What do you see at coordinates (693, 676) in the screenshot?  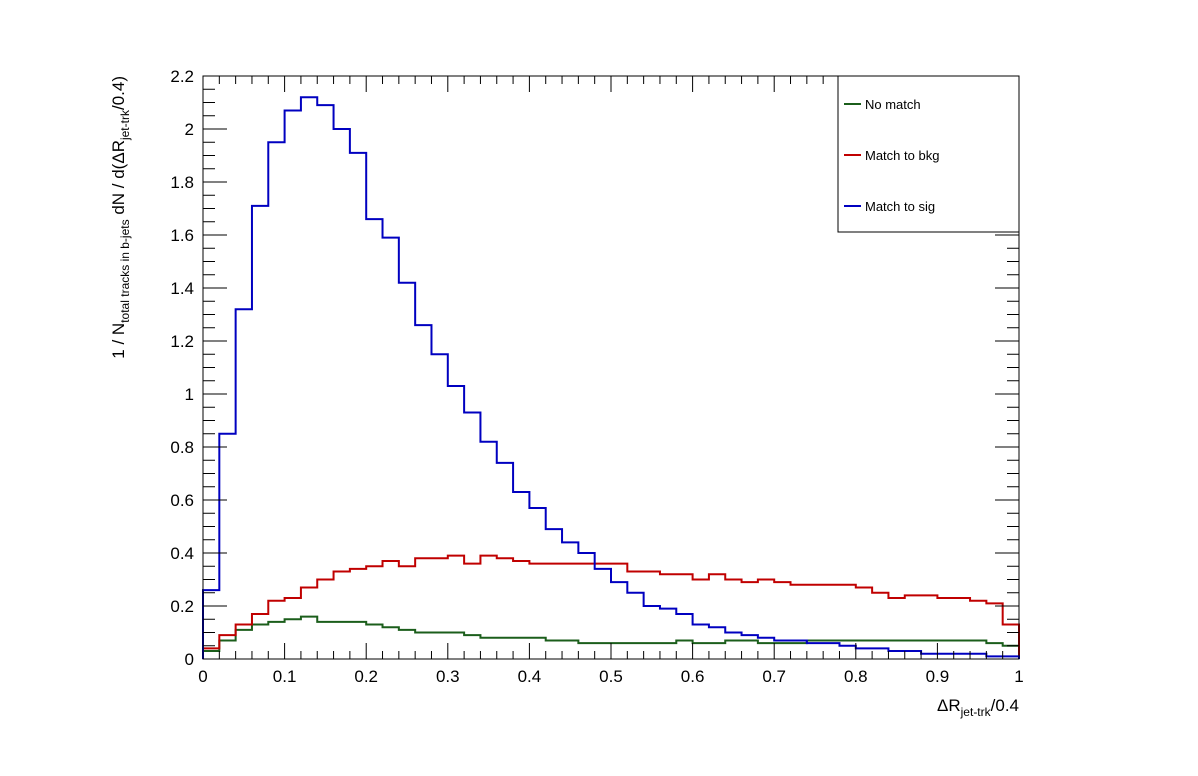 I see `x-tick-label: 0.6` at bounding box center [693, 676].